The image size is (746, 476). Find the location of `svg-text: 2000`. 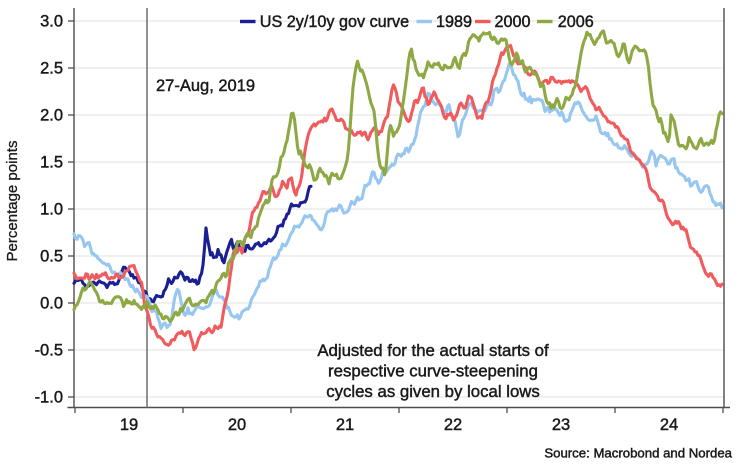

svg-text: 2000 is located at coordinates (513, 22).